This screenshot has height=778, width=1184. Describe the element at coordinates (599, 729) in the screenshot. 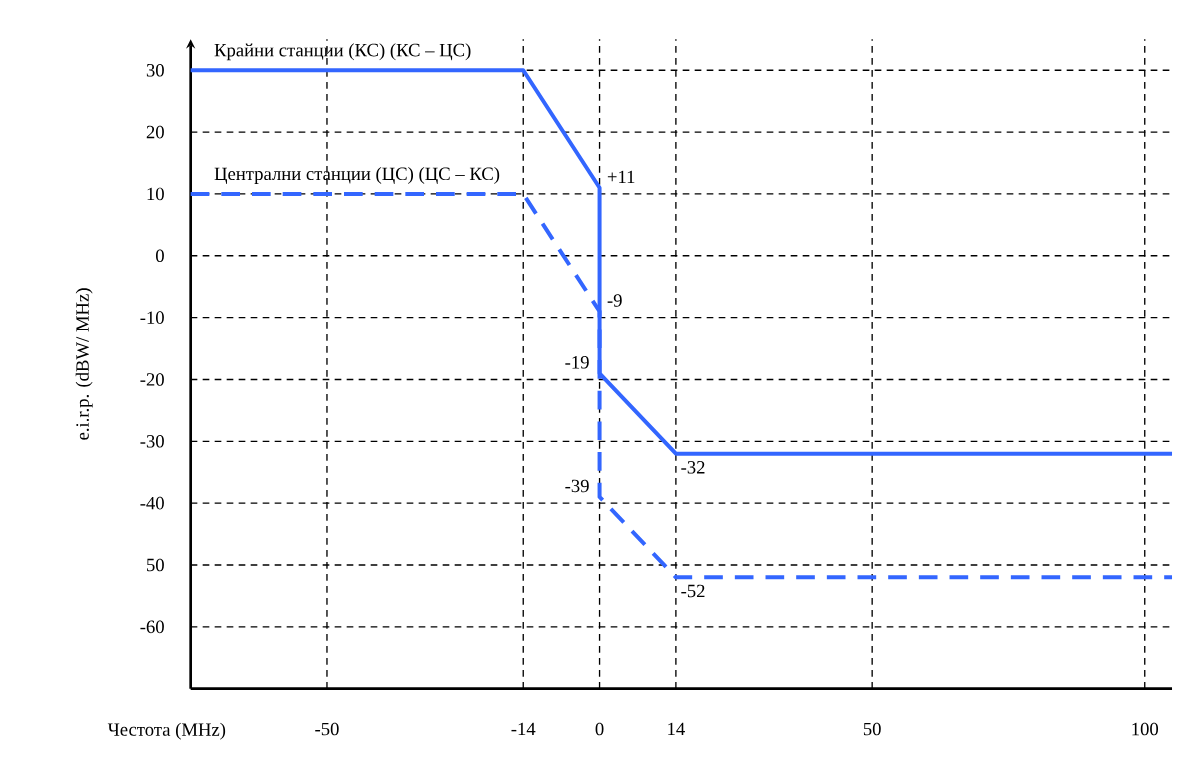

I see `x-tick-label: 0` at that location.